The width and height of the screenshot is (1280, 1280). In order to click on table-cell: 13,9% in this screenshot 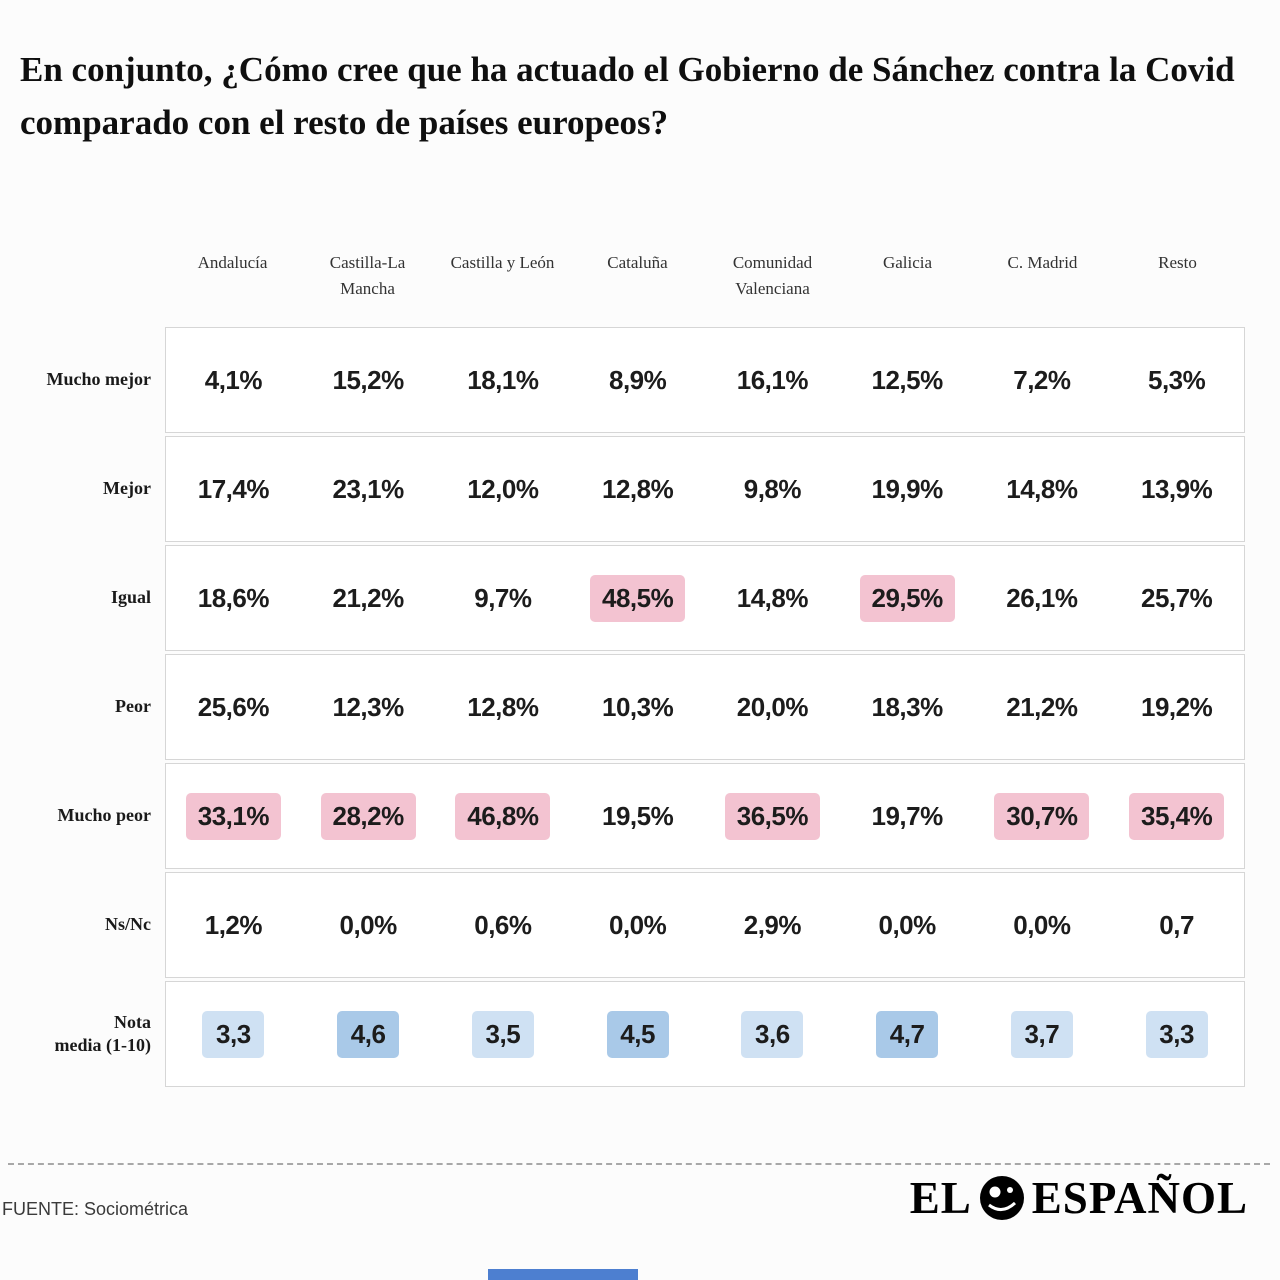, I will do `click(1176, 489)`.